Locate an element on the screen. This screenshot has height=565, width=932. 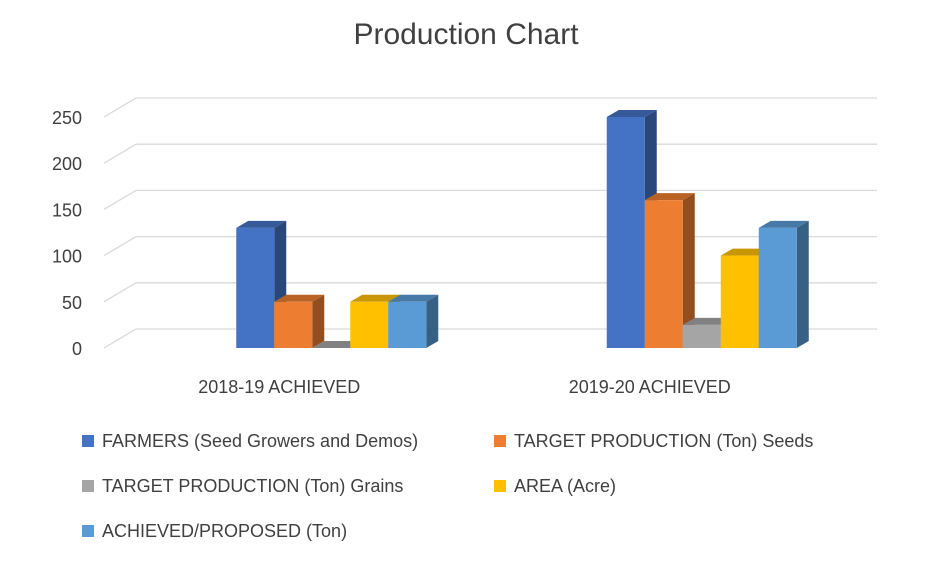
legend-entry: FARMERS (Seed Growers and Demos) is located at coordinates (288, 441).